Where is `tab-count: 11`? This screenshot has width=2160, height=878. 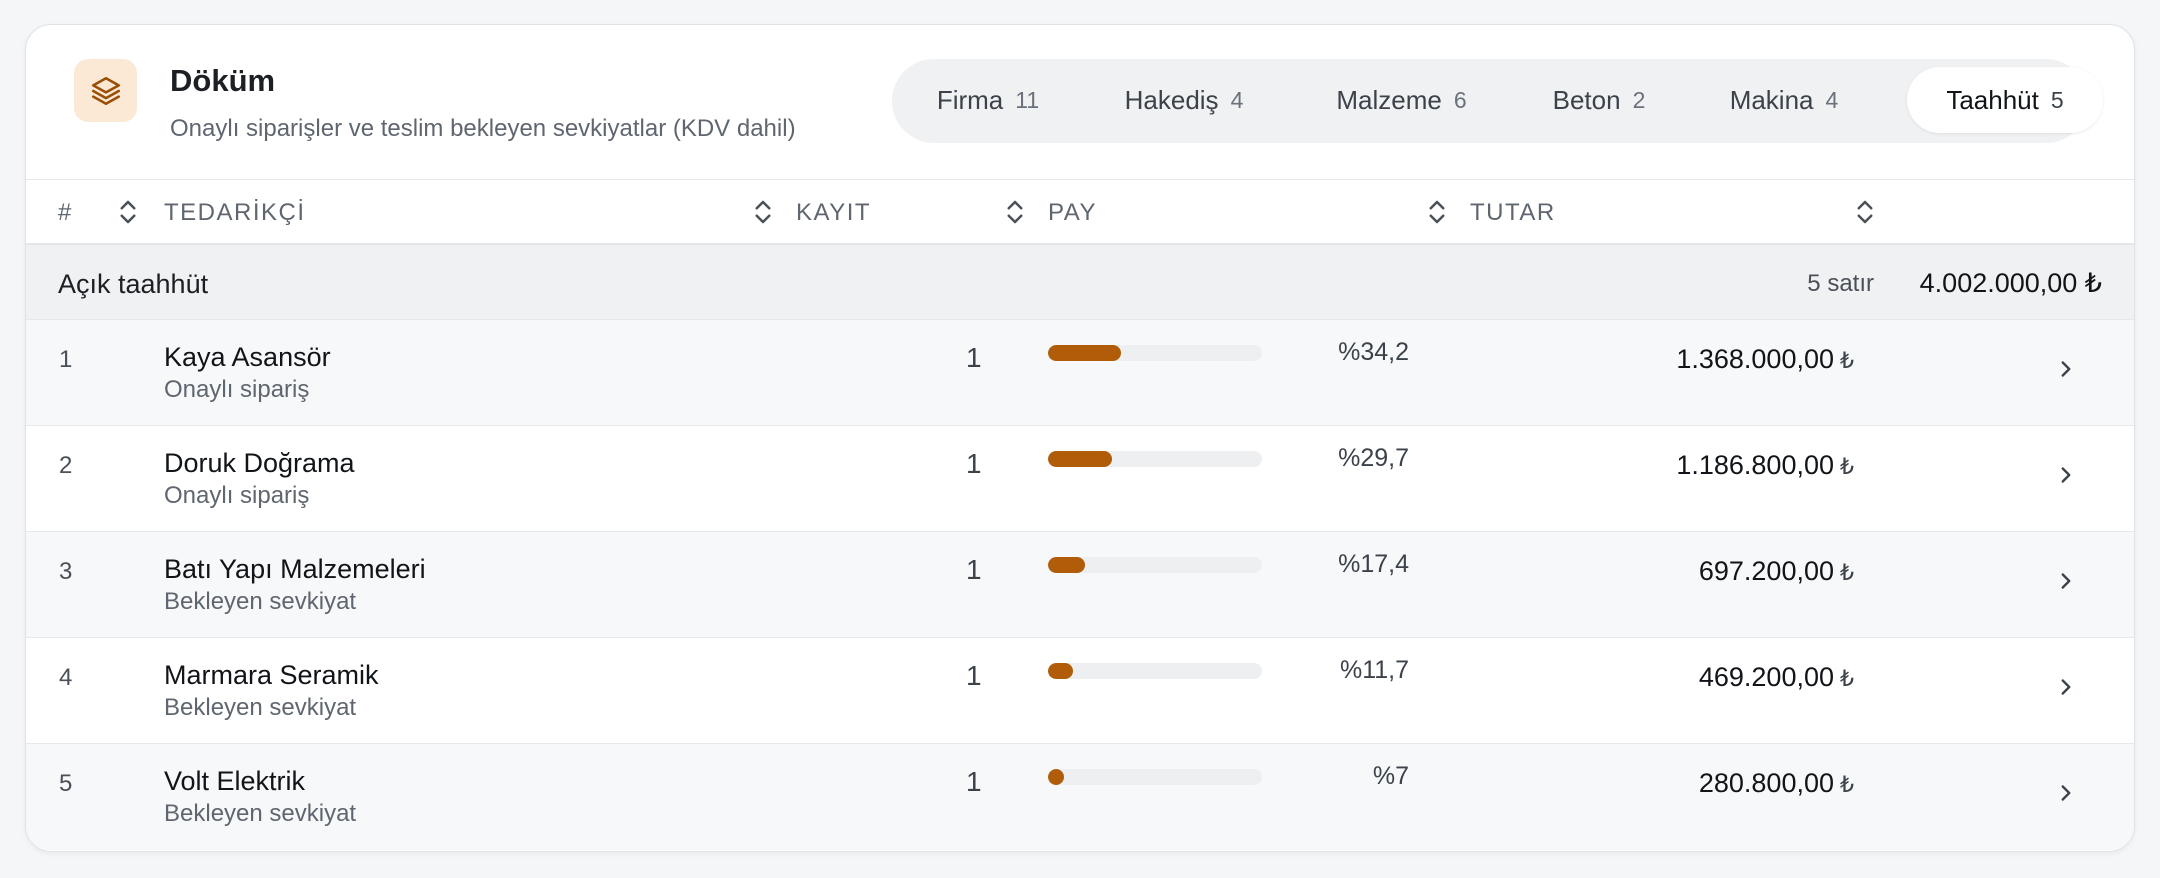 tab-count: 11 is located at coordinates (1027, 99).